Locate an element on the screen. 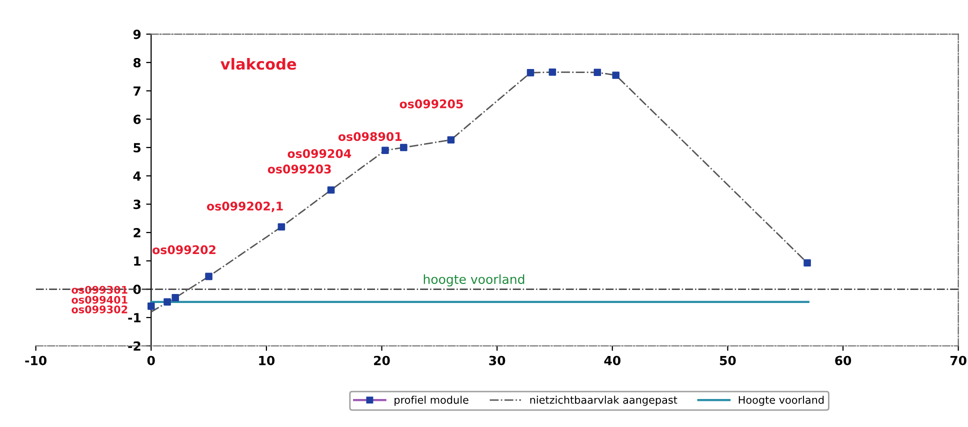 The width and height of the screenshot is (968, 427). y-tick-label: 8 is located at coordinates (137, 63).